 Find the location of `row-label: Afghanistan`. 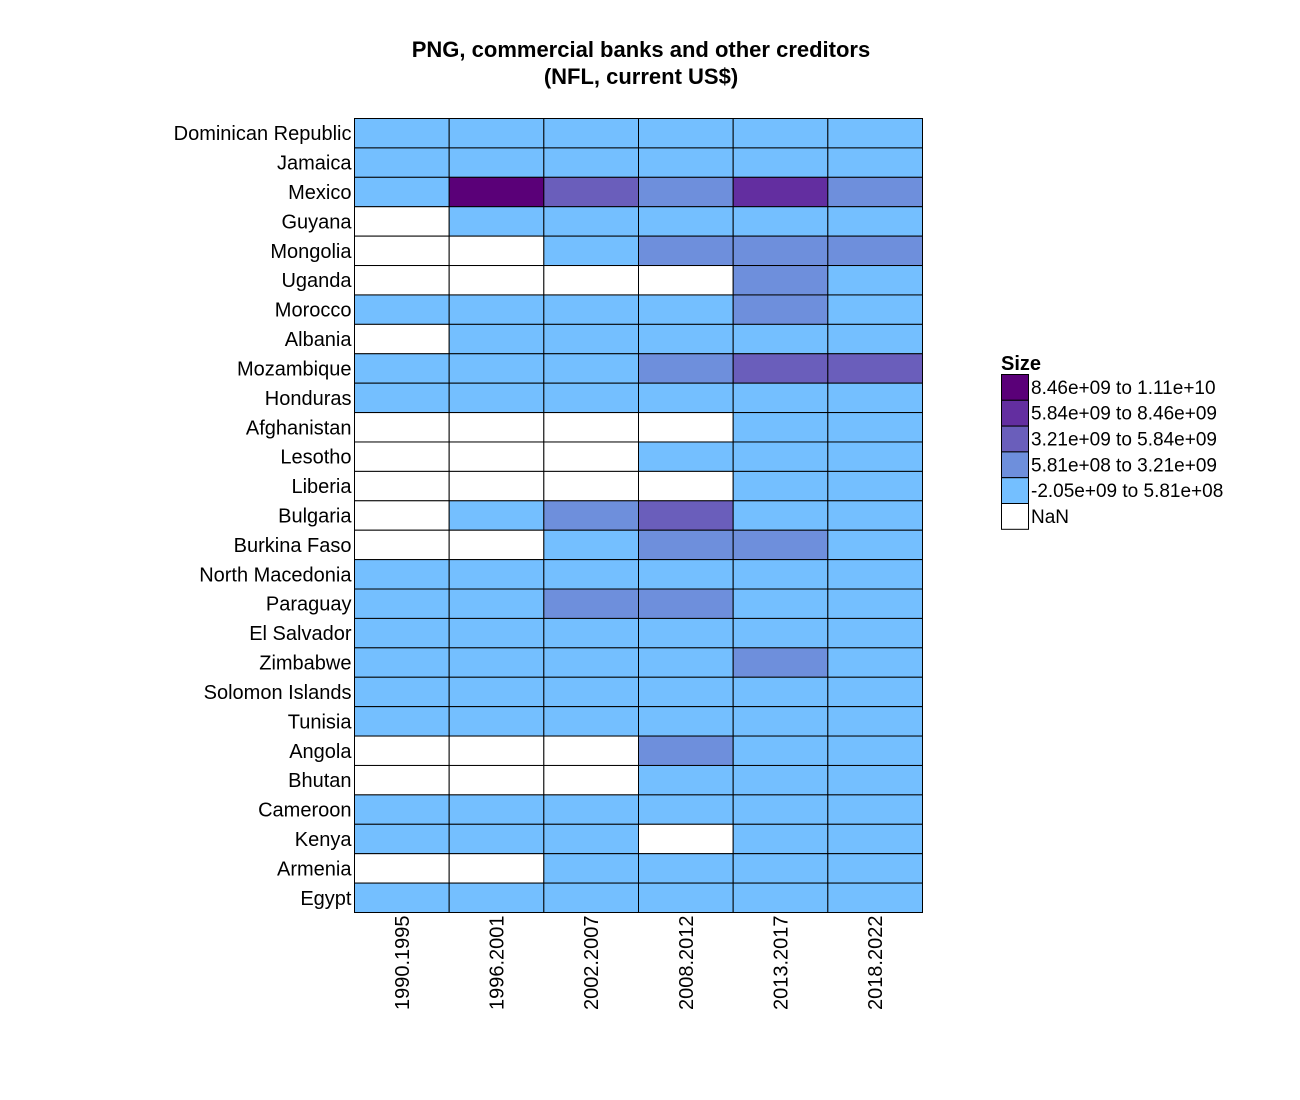

row-label: Afghanistan is located at coordinates (299, 428).